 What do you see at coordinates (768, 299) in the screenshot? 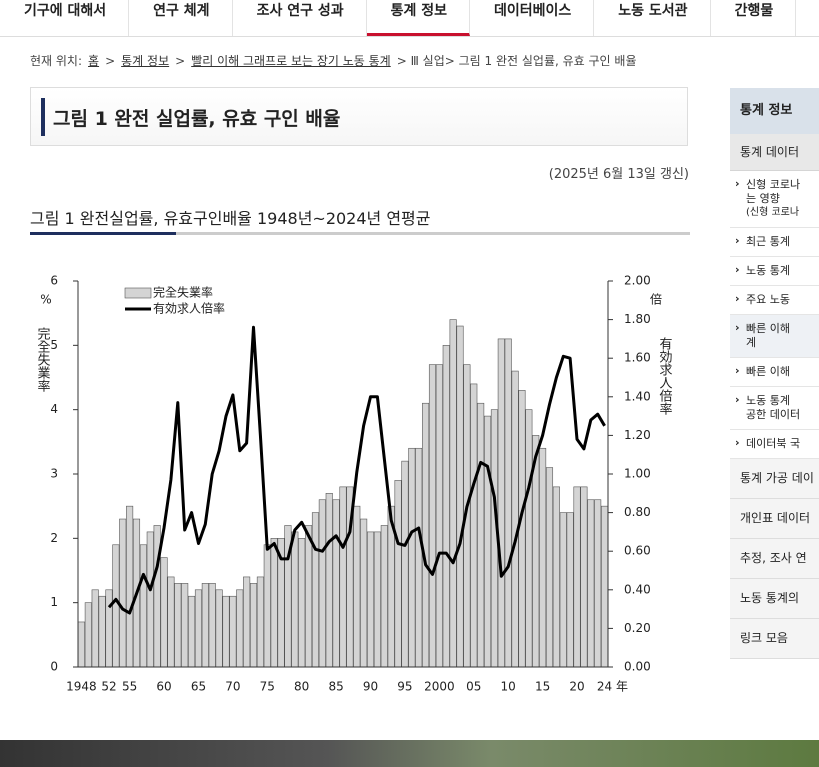
I see `sidebar-item-line: 주요 노동` at bounding box center [768, 299].